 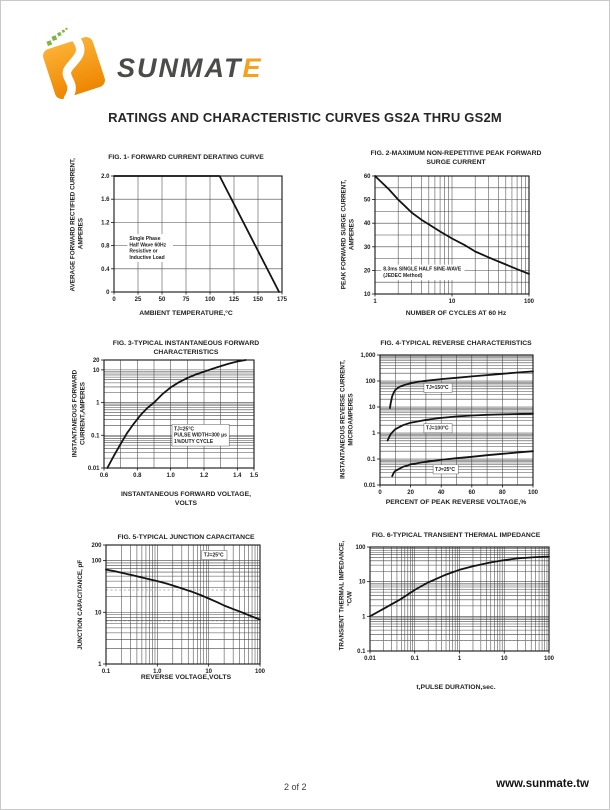 What do you see at coordinates (370, 659) in the screenshot?
I see `x-tick-label: 0.01` at bounding box center [370, 659].